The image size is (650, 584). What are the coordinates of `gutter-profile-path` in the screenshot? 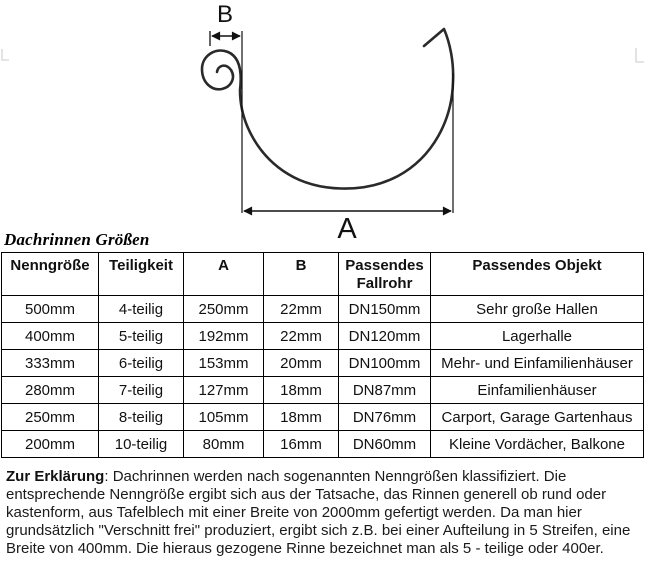 It's located at (327, 108).